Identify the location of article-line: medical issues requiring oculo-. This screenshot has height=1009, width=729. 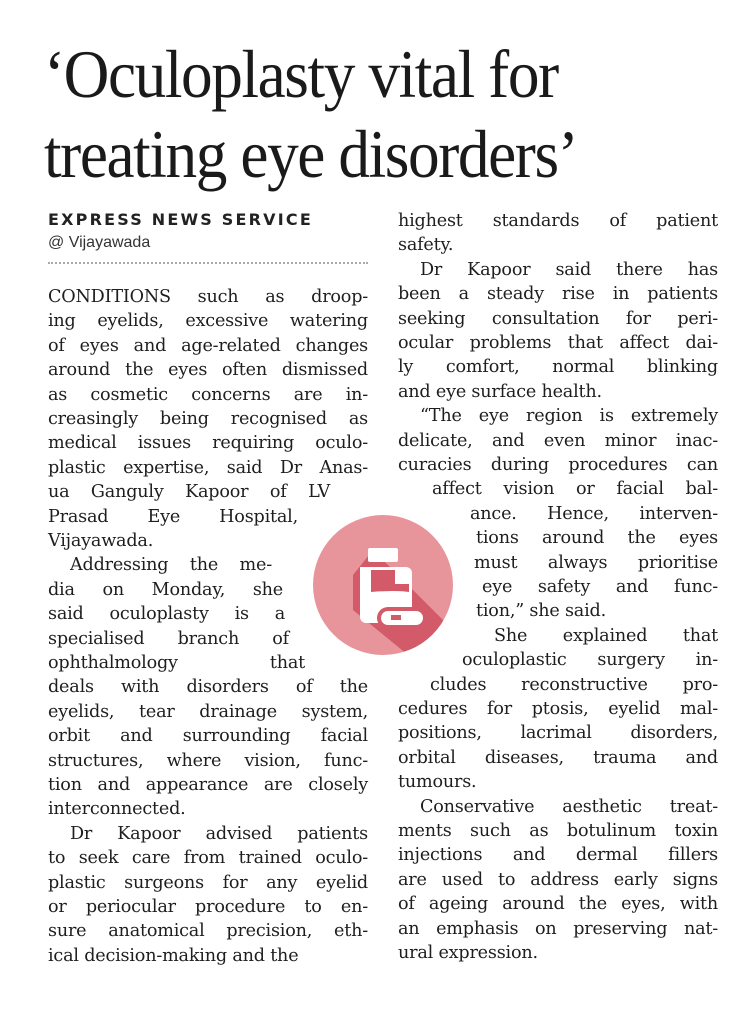
(208, 443).